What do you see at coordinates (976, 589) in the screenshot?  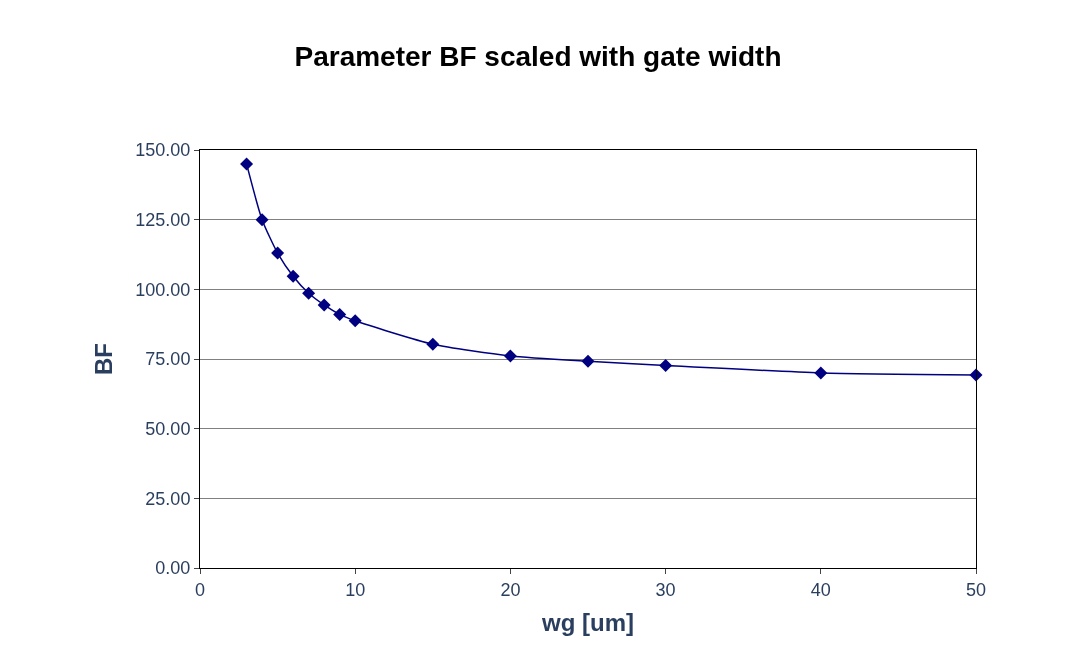 I see `x-tick-label: 50` at bounding box center [976, 589].